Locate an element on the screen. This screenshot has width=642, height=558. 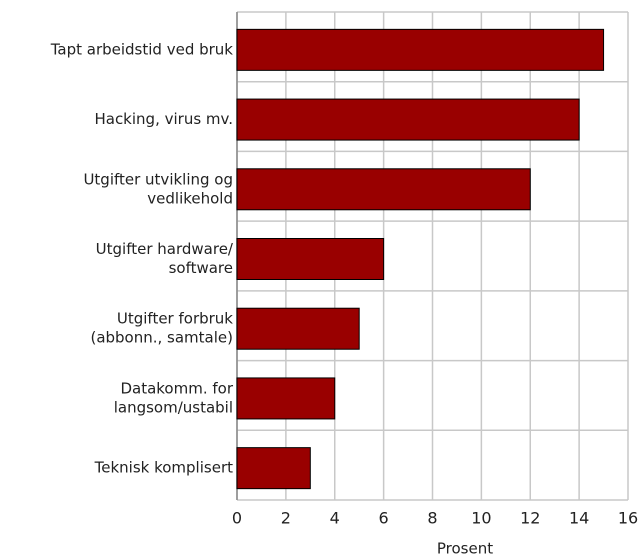
y-tick-label: Tapt arbeidstid ved bruk is located at coordinates (142, 49).